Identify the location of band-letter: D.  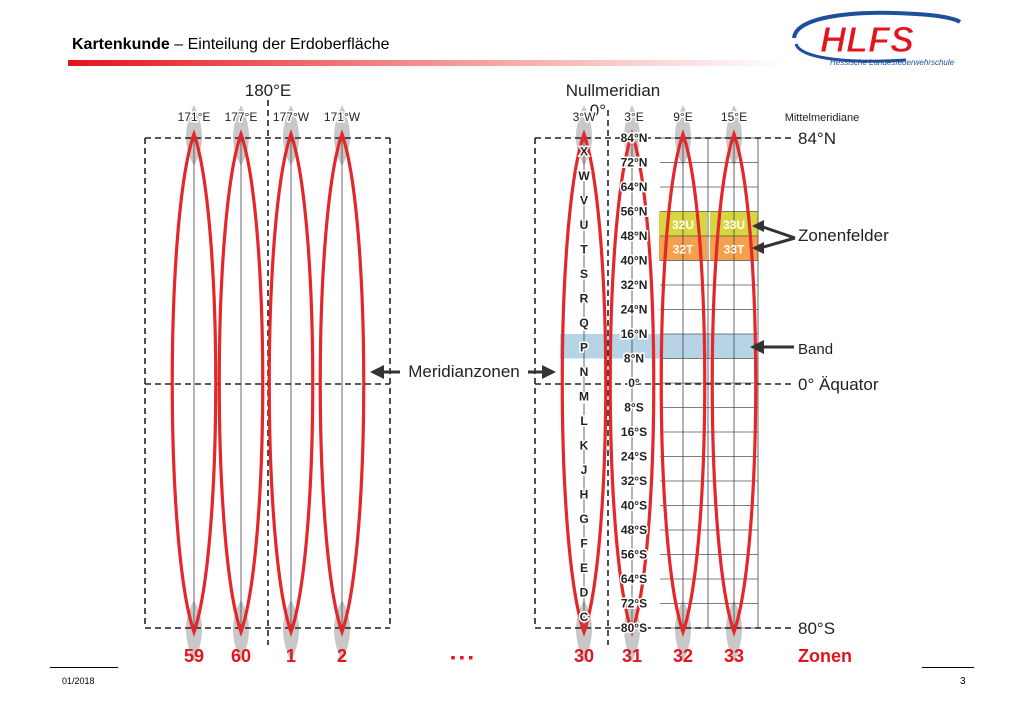
(584, 592).